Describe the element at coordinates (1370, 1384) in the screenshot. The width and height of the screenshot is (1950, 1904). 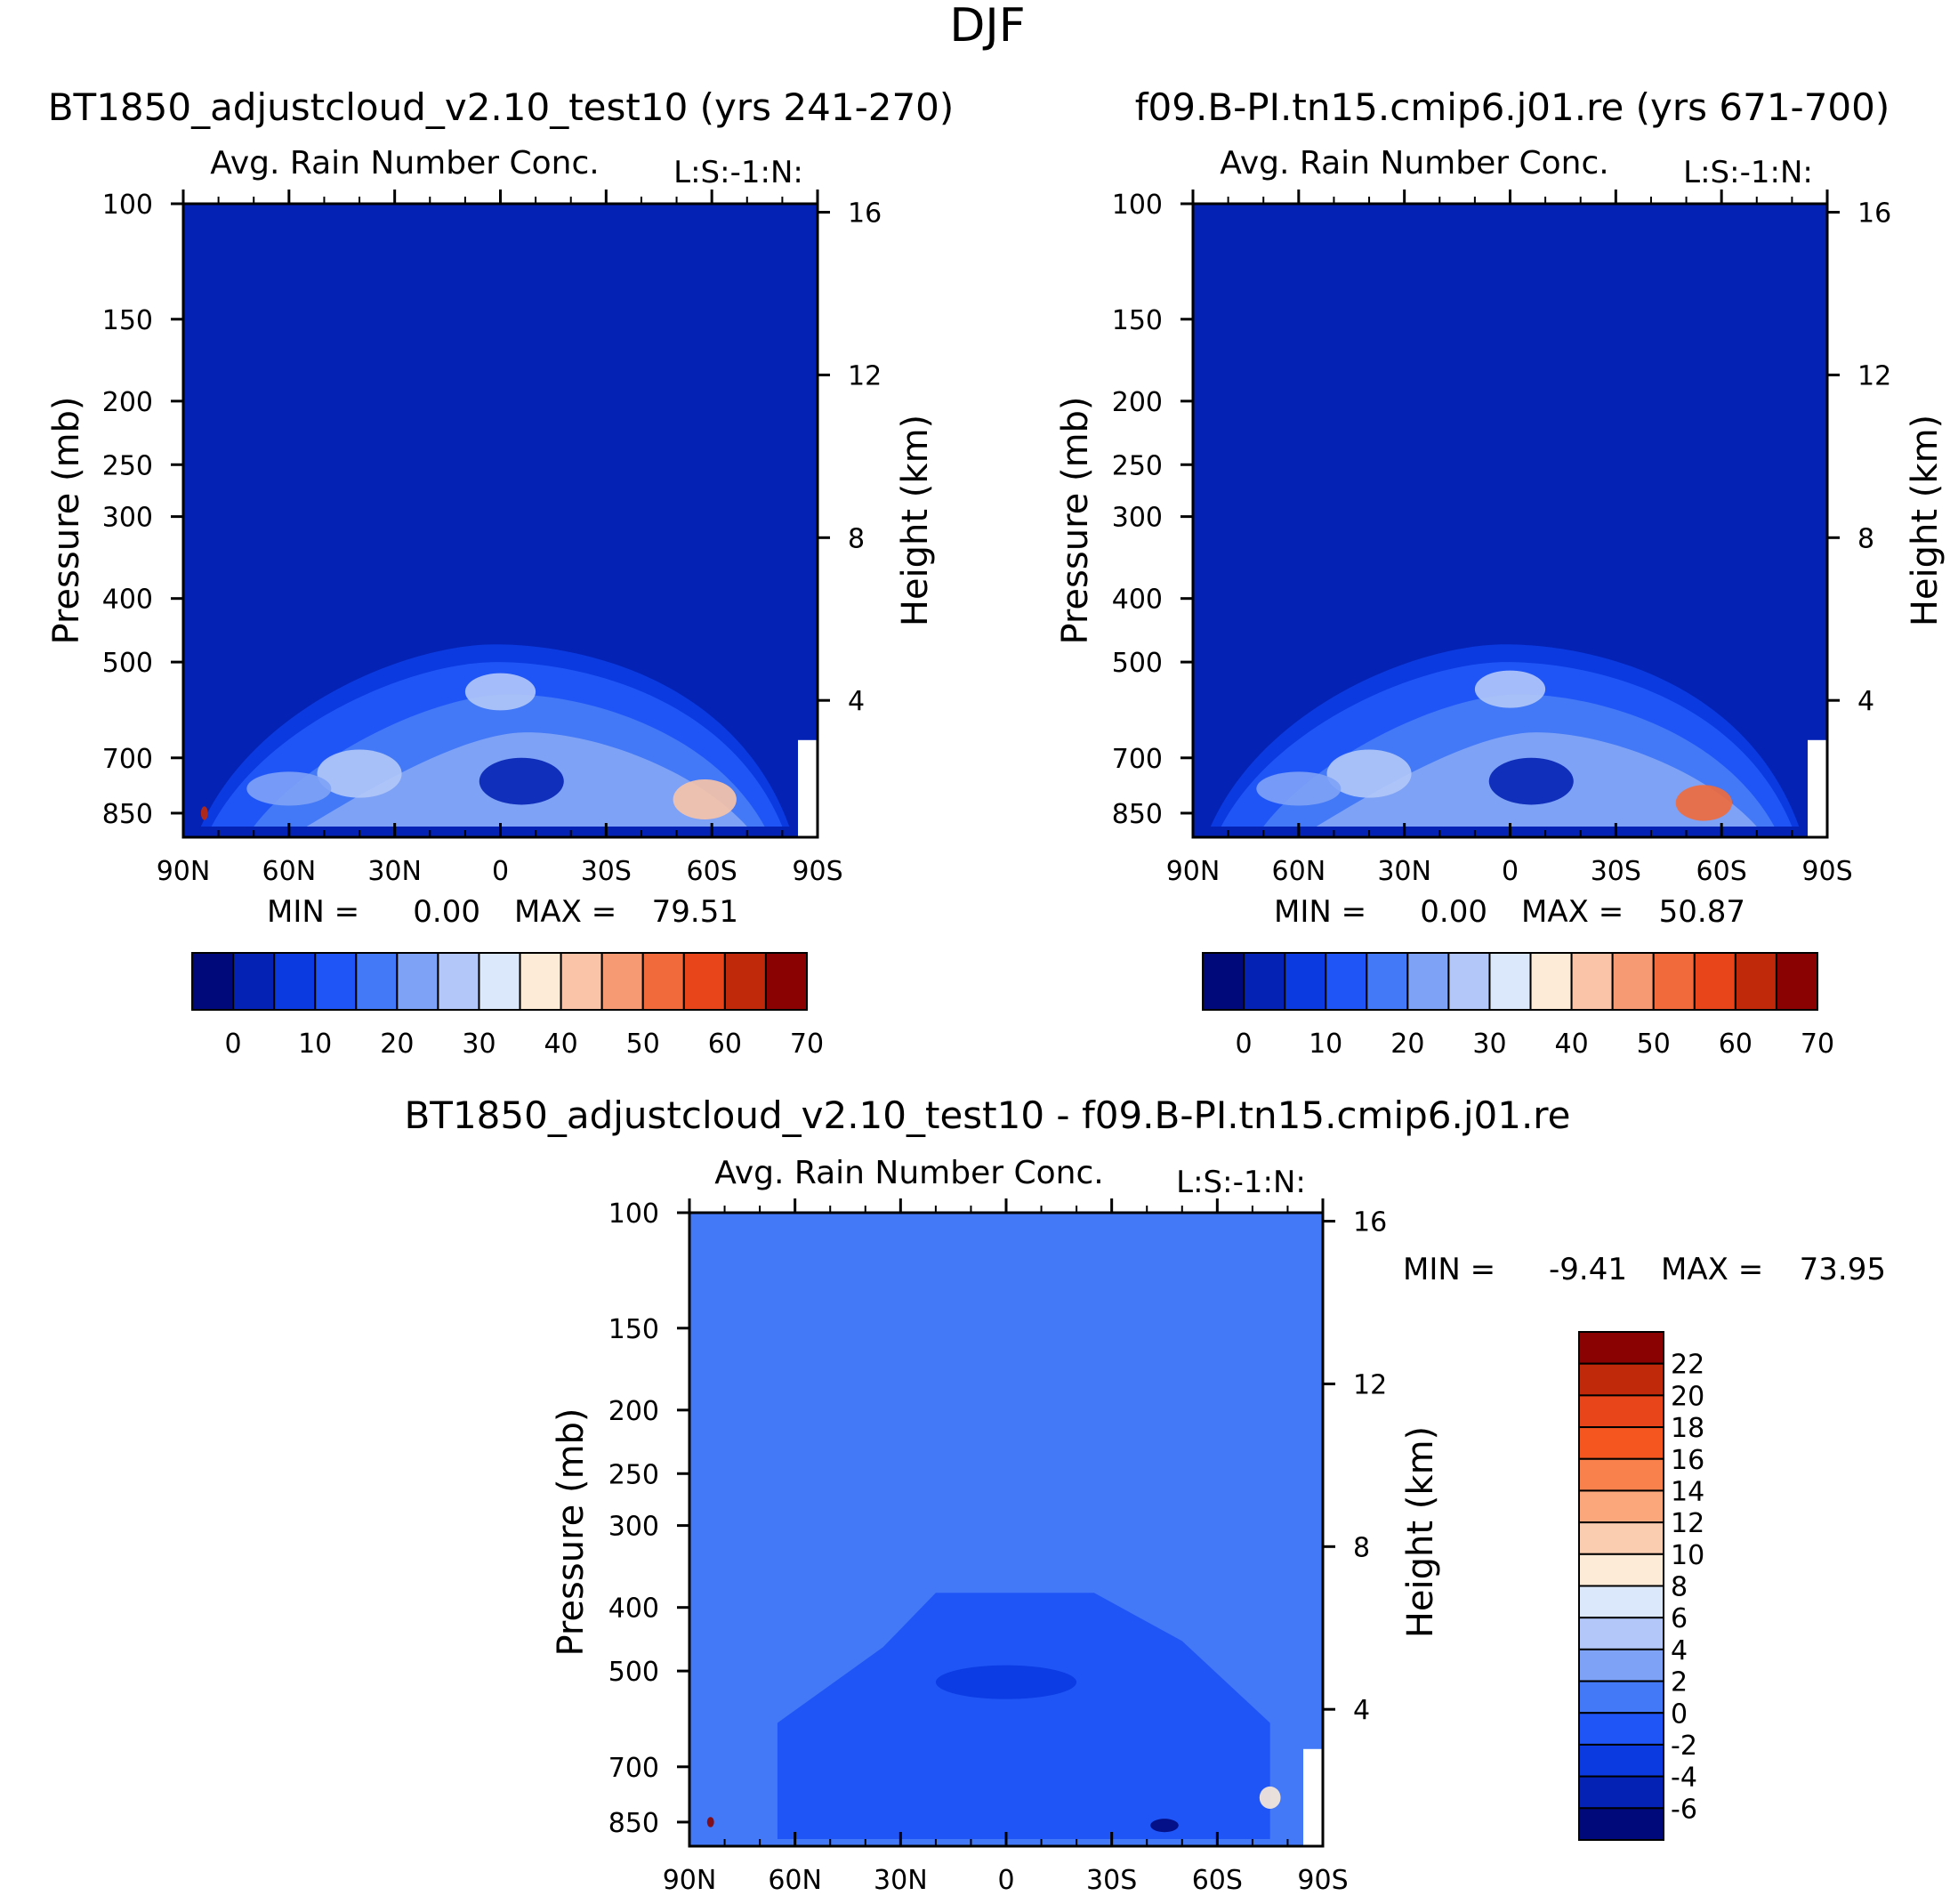
I see `y-right-tick-label: 12` at that location.